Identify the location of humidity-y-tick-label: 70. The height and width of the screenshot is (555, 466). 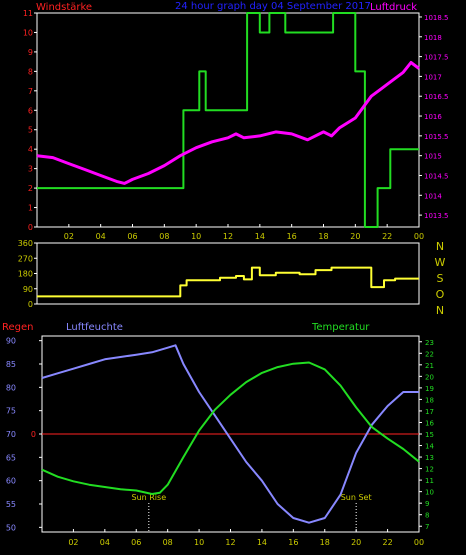
(11, 434).